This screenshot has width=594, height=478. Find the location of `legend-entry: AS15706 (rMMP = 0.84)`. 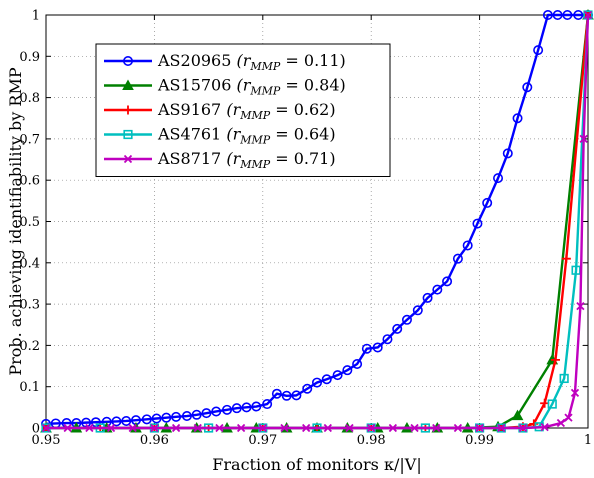

legend-entry: AS15706 (rMMP = 0.84) is located at coordinates (225, 87).